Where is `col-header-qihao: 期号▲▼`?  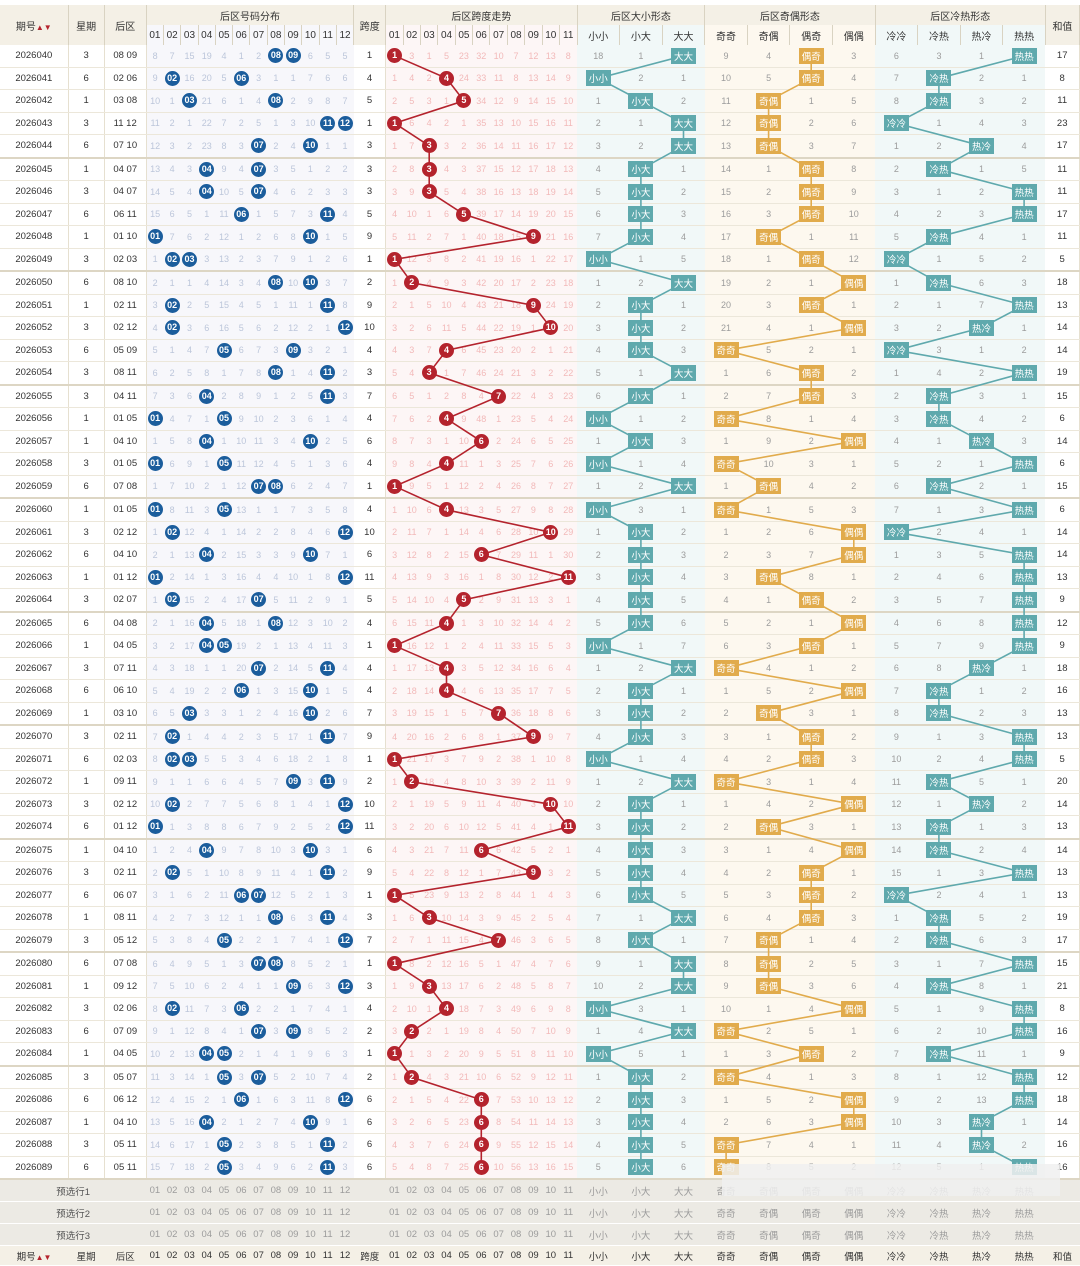
col-header-qihao: 期号▲▼ is located at coordinates (34, 25).